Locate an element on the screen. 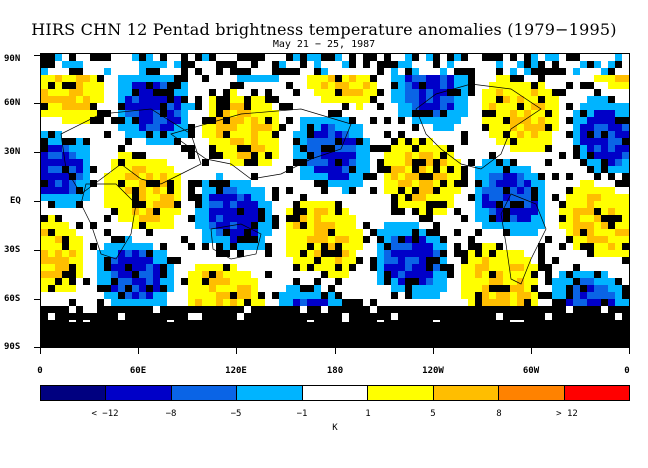  lon-tick is located at coordinates (40, 351).